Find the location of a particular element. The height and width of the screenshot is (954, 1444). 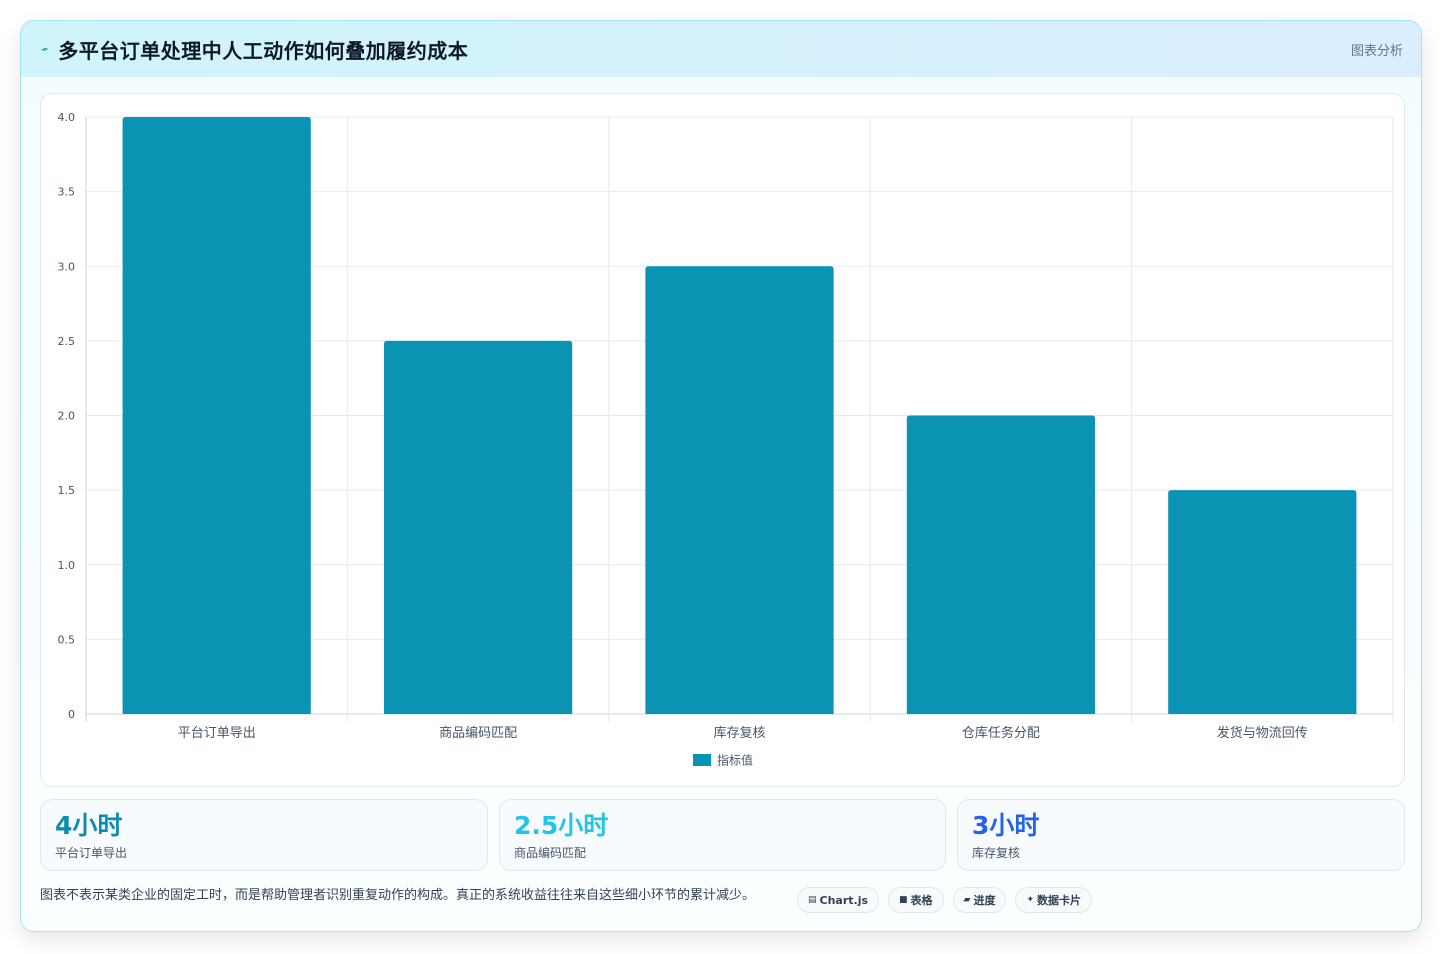

chip-table: ■ 表格 is located at coordinates (916, 900).